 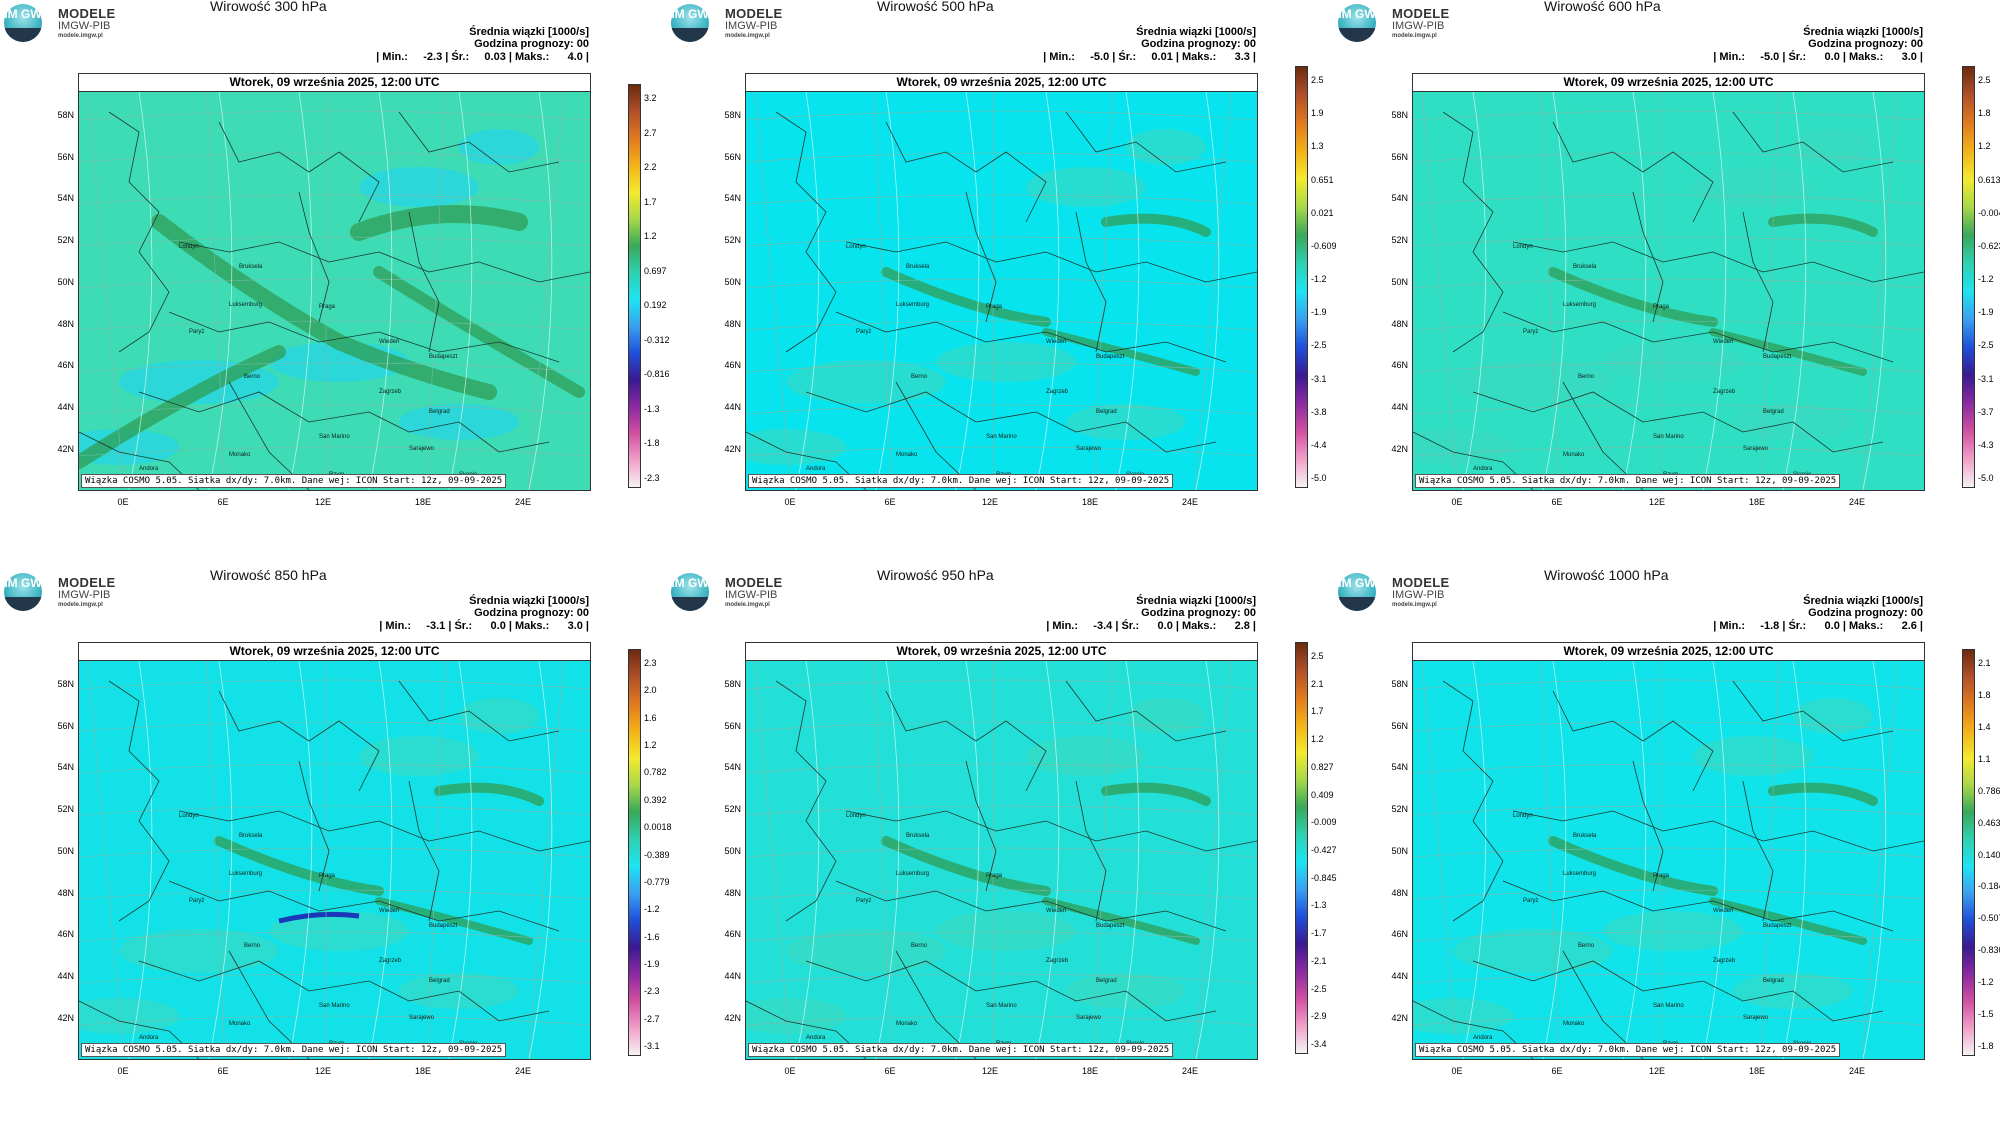 I want to click on colorbar-label: 2.3, so click(x=650, y=663).